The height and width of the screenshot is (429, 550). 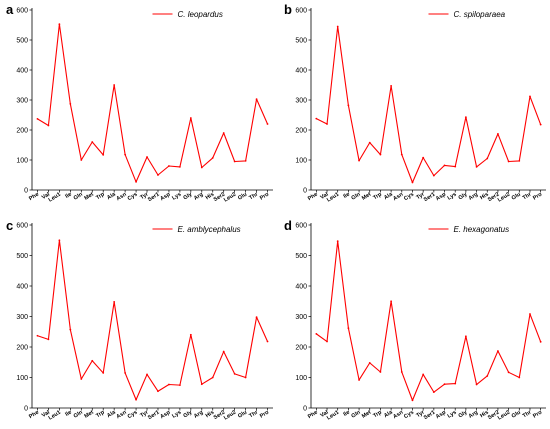 I want to click on x-tick-label: Asn, so click(x=122, y=414).